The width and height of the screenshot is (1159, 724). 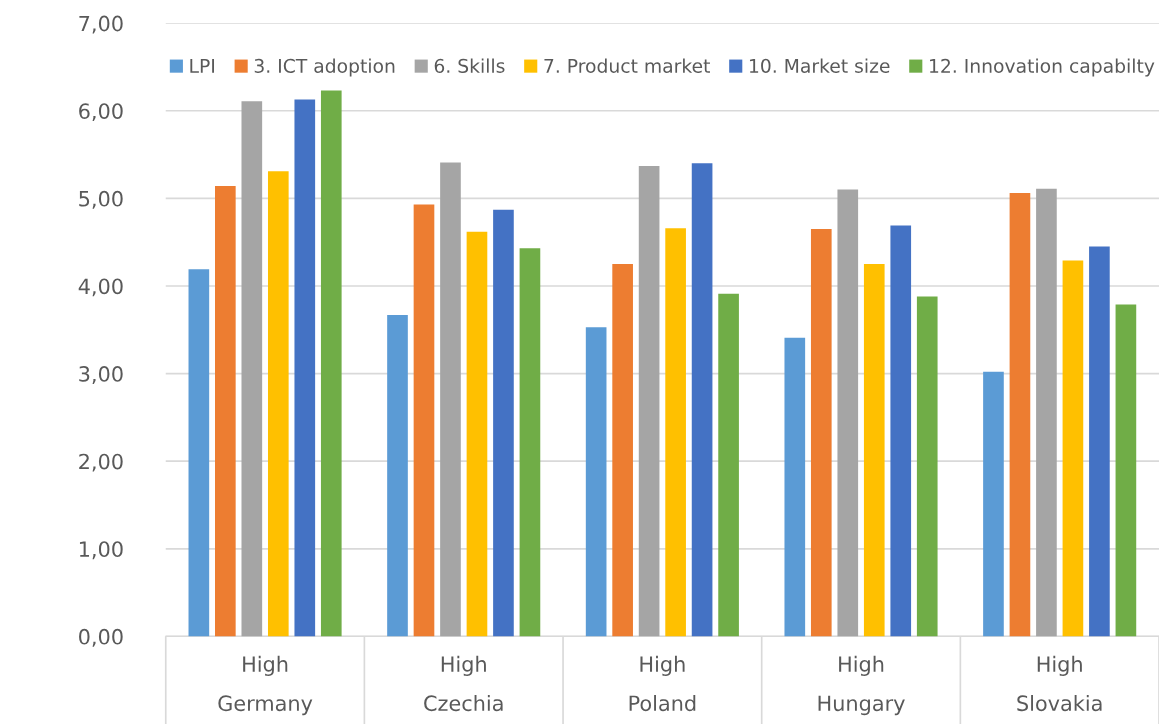 What do you see at coordinates (101, 199) in the screenshot?
I see `y-tick-label: 5,00` at bounding box center [101, 199].